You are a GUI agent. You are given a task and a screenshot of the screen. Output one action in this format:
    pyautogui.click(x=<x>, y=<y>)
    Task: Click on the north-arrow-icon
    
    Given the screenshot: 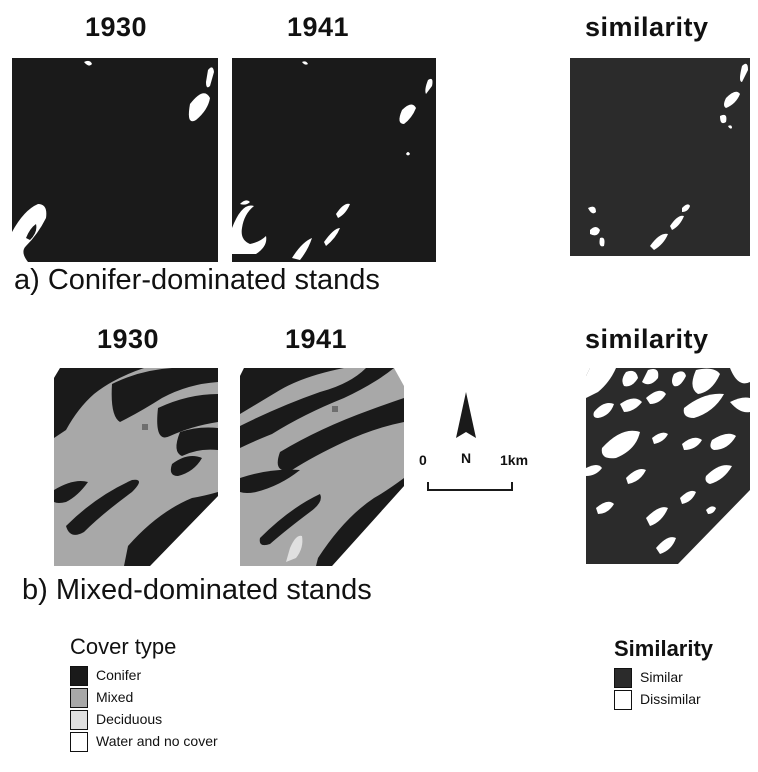 What is the action you would take?
    pyautogui.click(x=466, y=415)
    